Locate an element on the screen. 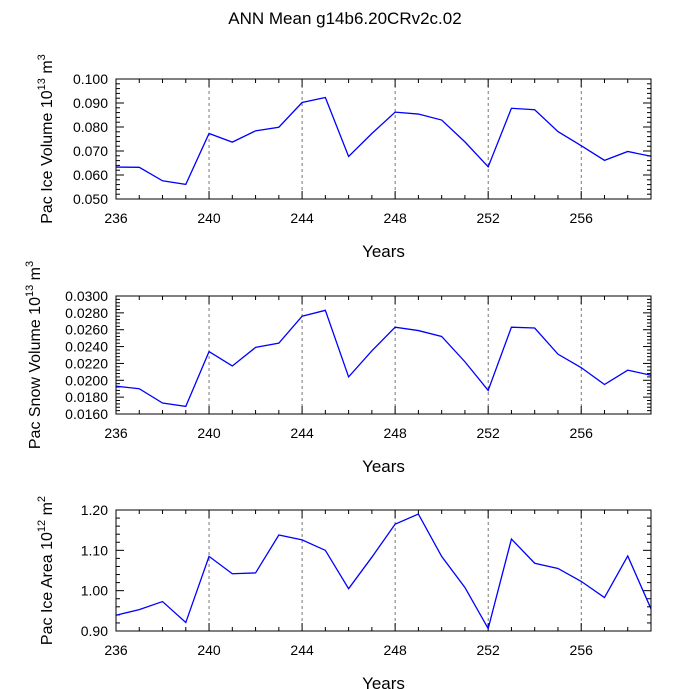 The height and width of the screenshot is (689, 690). panel-ice-area-x-tick-label: 248 is located at coordinates (395, 650).